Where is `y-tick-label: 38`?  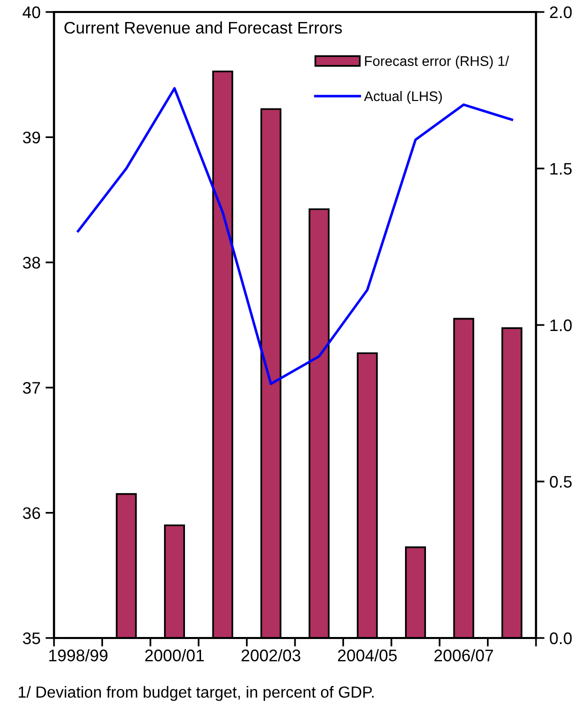
y-tick-label: 38 is located at coordinates (31, 262).